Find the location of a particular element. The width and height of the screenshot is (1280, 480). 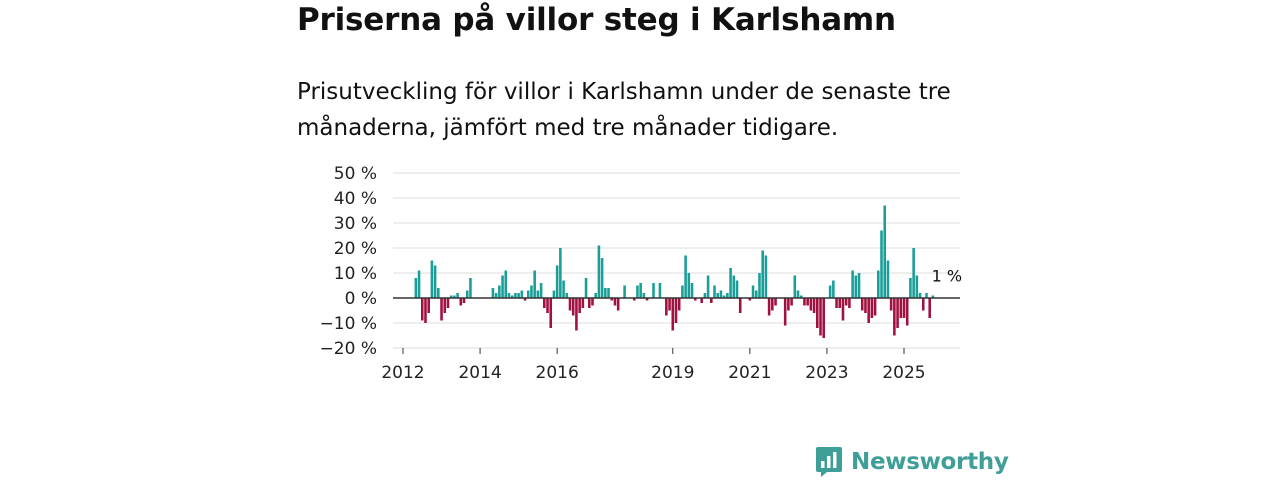

brand-name: Newsworthy is located at coordinates (930, 462).